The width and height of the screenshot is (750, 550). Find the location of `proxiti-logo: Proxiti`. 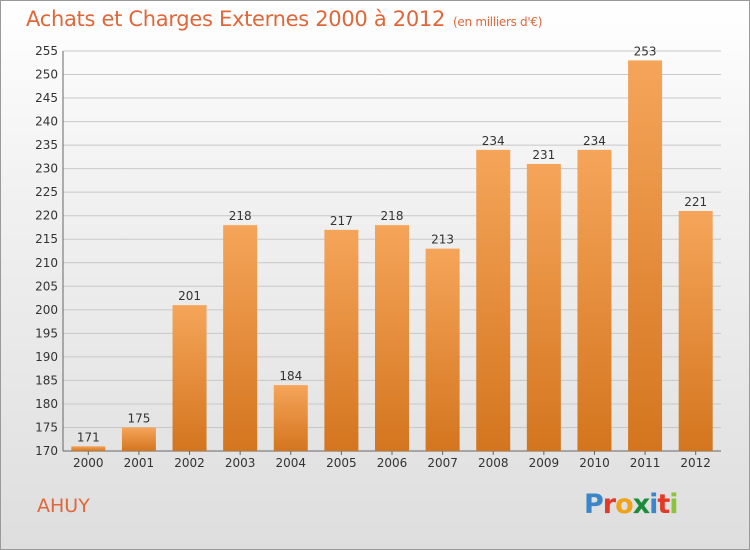

proxiti-logo: Proxiti is located at coordinates (631, 504).